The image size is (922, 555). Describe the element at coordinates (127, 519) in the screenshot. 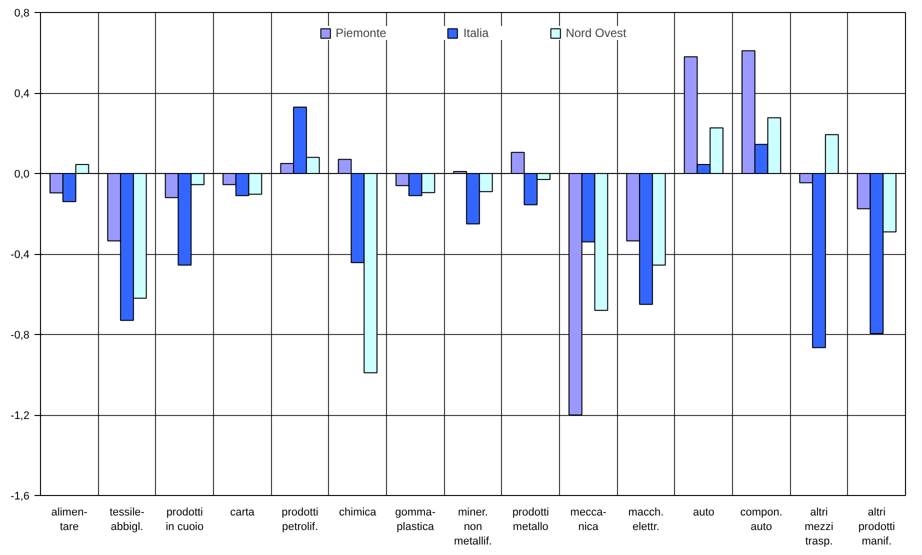

I see `x-tick-label: tessile- abbigl.` at that location.